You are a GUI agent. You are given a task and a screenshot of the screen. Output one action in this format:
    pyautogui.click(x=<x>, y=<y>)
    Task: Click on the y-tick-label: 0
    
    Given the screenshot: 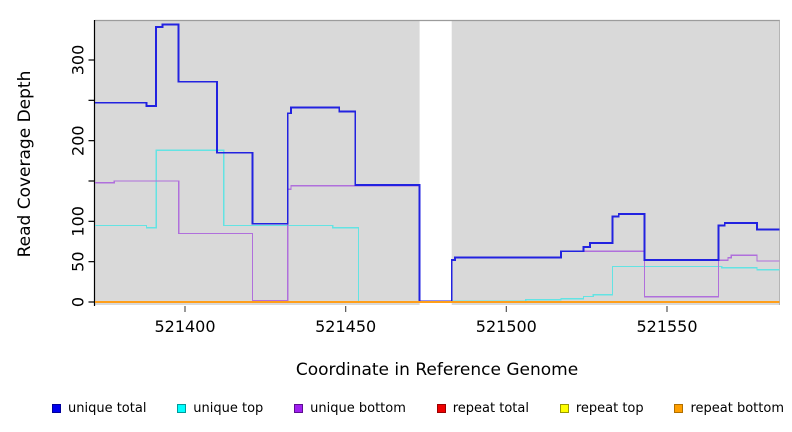 What is the action you would take?
    pyautogui.click(x=78, y=302)
    